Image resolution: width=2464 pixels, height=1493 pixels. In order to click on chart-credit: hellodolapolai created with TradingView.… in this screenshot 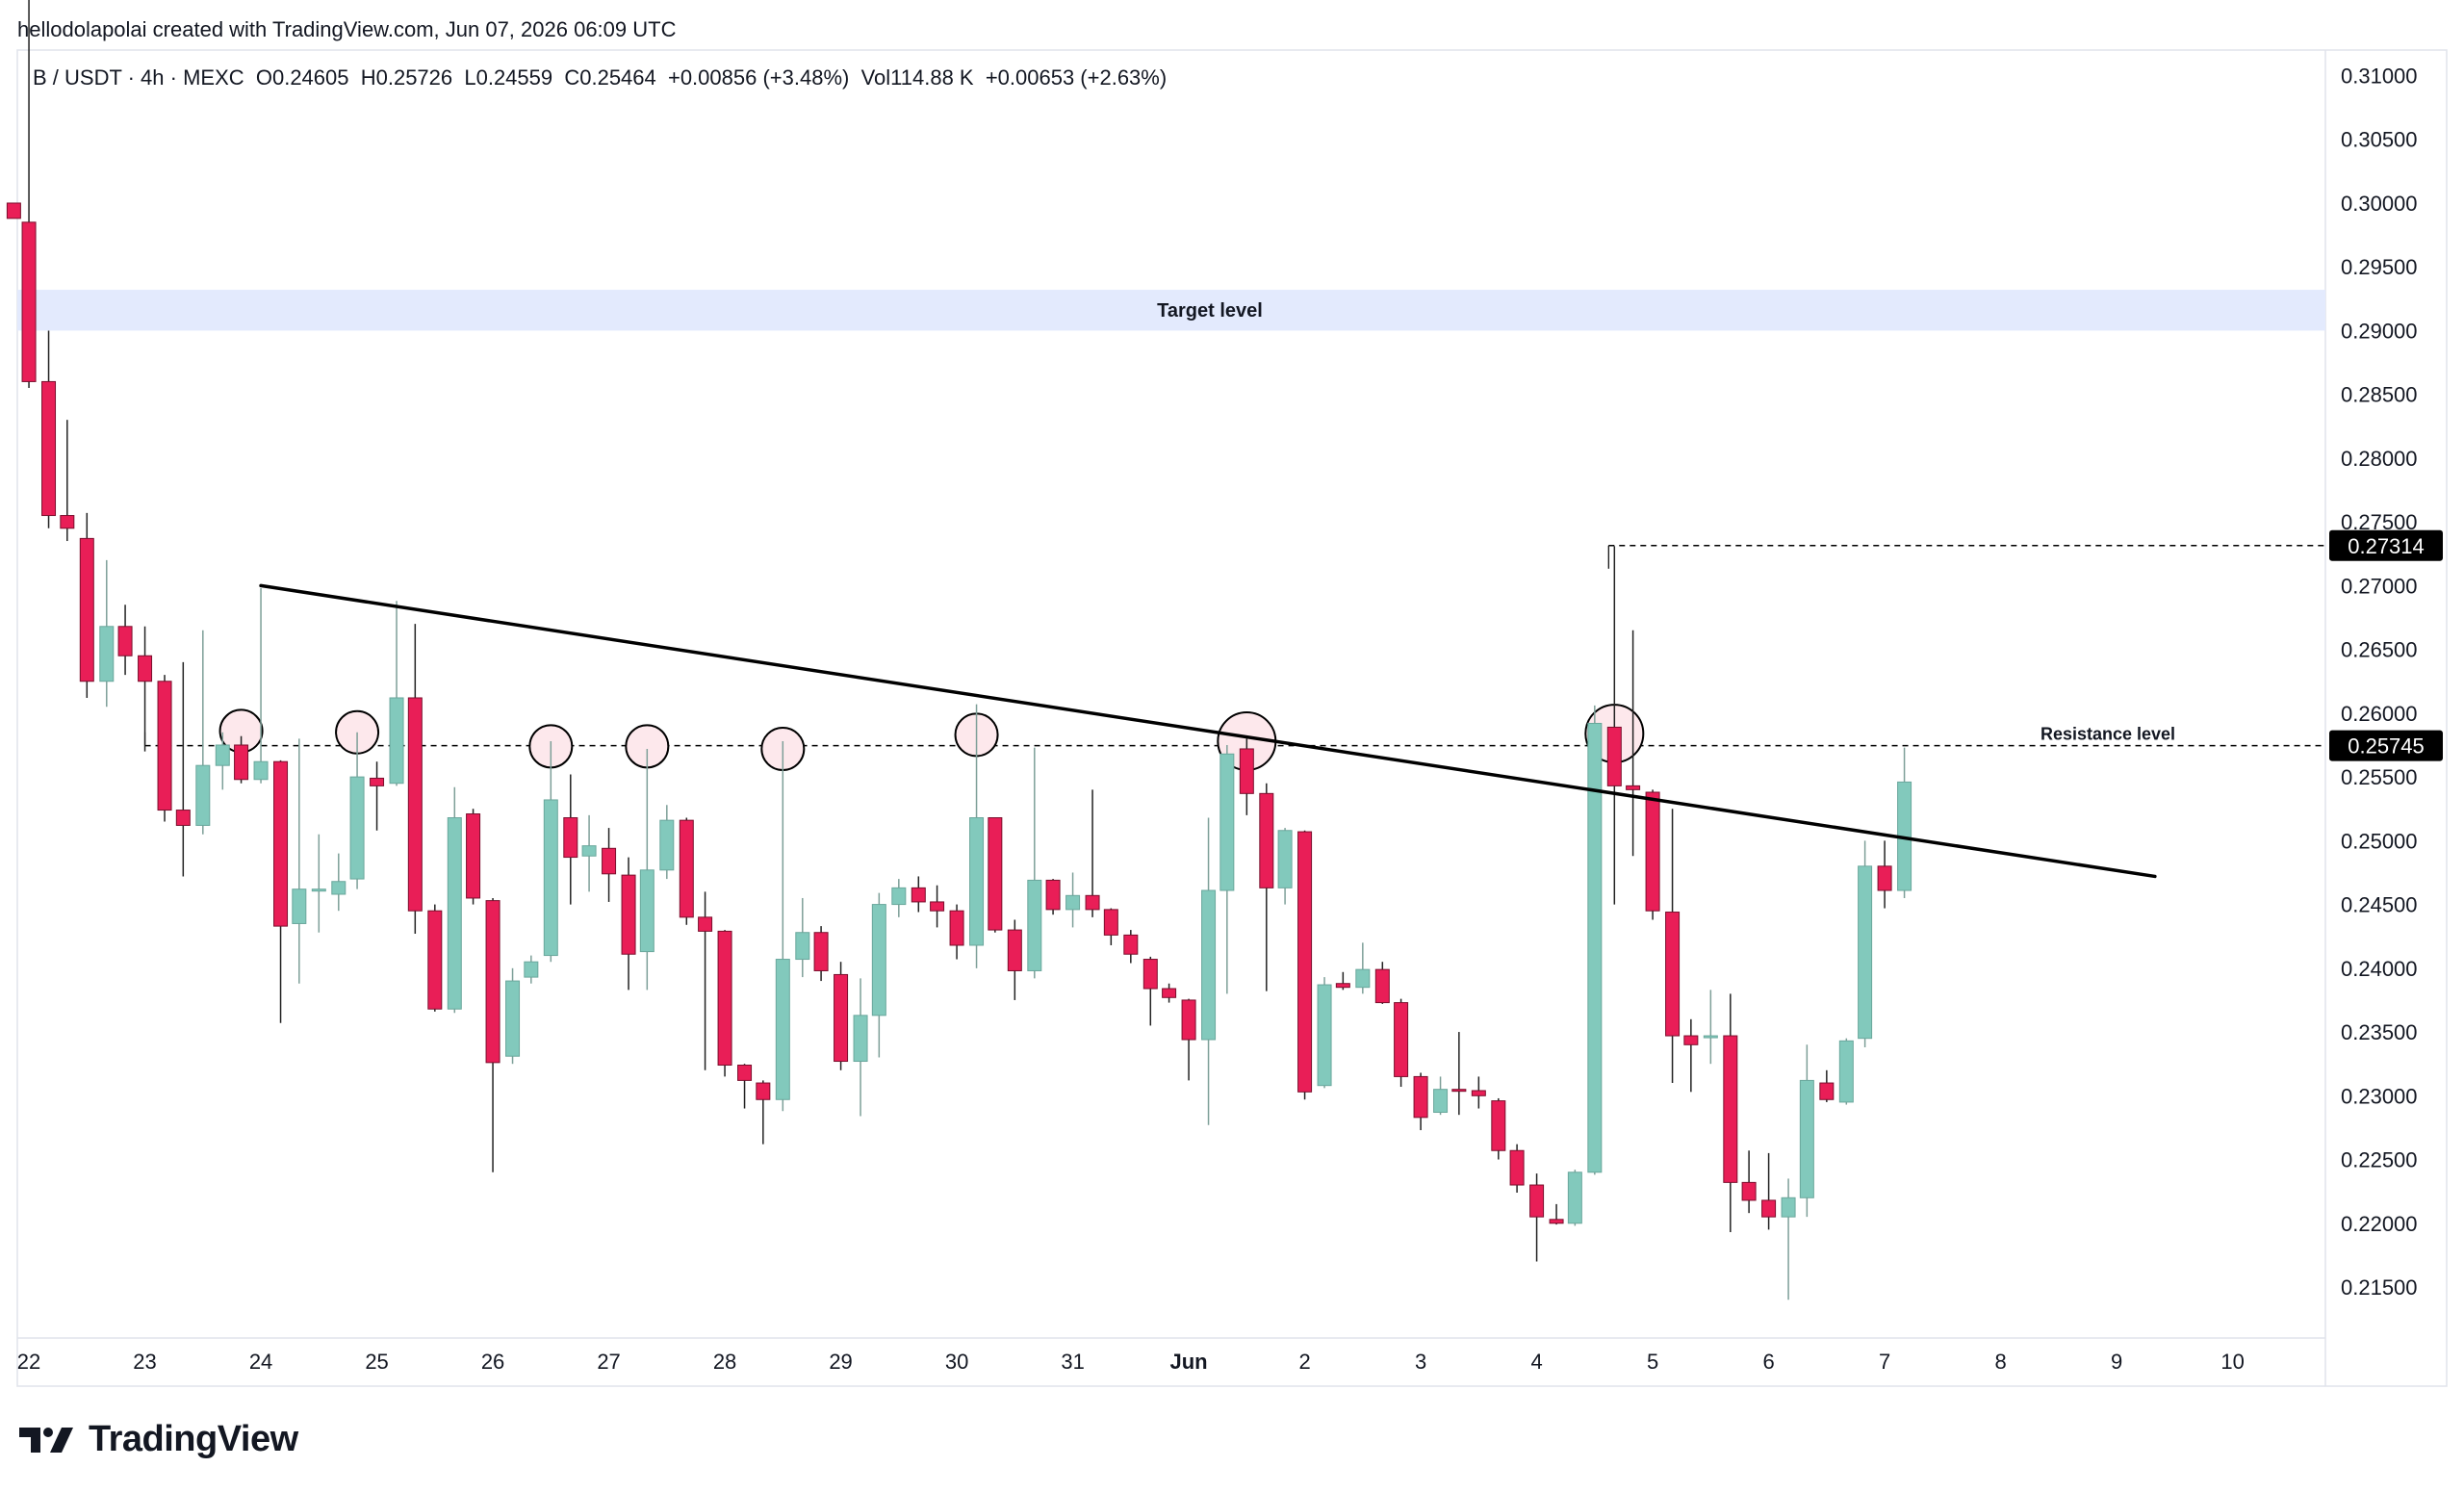, I will do `click(347, 29)`.